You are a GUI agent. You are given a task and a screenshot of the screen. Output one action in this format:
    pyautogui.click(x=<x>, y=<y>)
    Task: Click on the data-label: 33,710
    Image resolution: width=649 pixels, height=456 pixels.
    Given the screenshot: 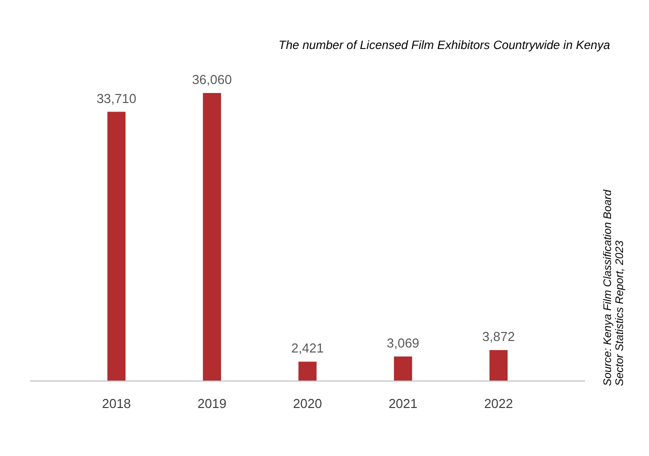 What is the action you would take?
    pyautogui.click(x=116, y=98)
    